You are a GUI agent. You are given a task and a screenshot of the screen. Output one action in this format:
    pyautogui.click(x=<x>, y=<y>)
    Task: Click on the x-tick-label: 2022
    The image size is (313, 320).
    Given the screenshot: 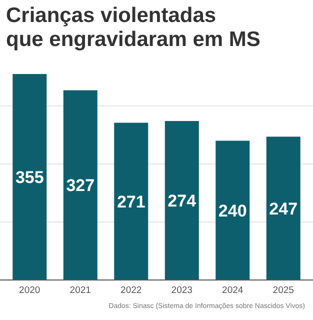 What is the action you would take?
    pyautogui.click(x=131, y=290)
    